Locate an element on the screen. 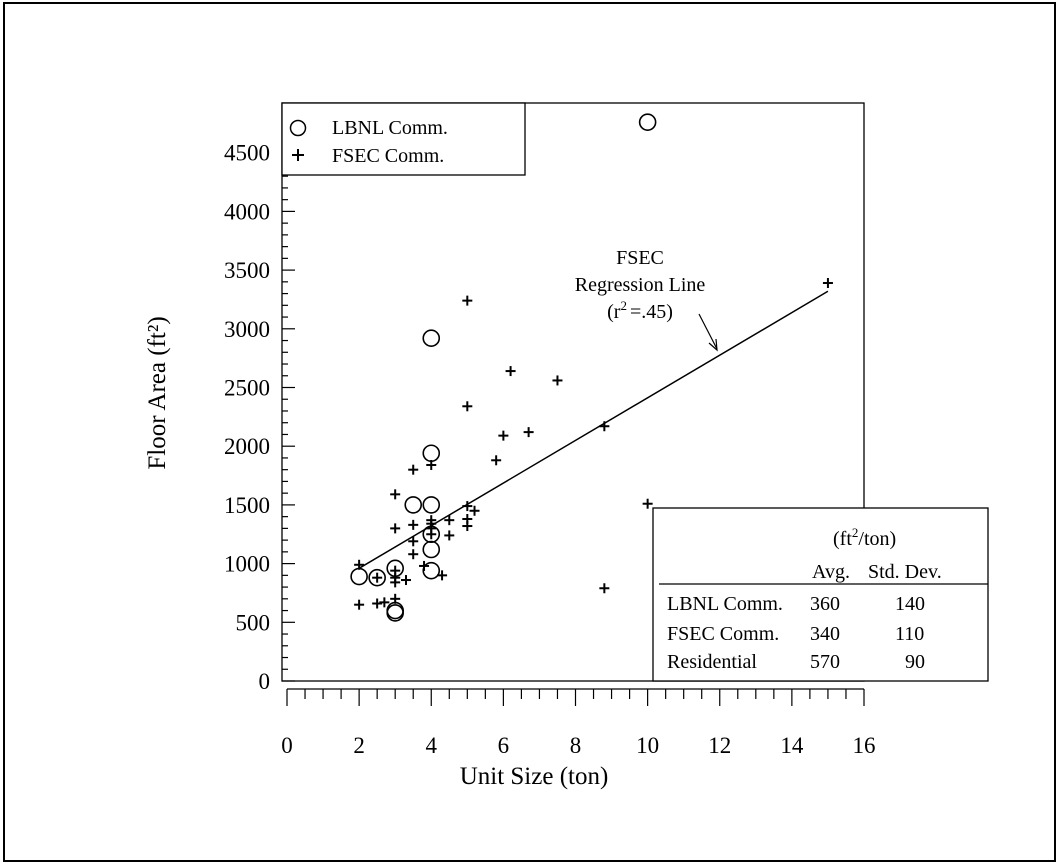  y-tick-label: 3000 is located at coordinates (247, 329).